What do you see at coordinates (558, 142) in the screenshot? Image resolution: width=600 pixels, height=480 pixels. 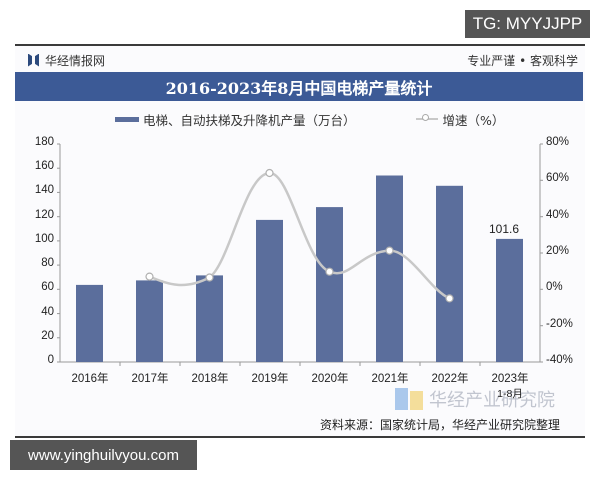 I see `right-tick: 80%` at bounding box center [558, 142].